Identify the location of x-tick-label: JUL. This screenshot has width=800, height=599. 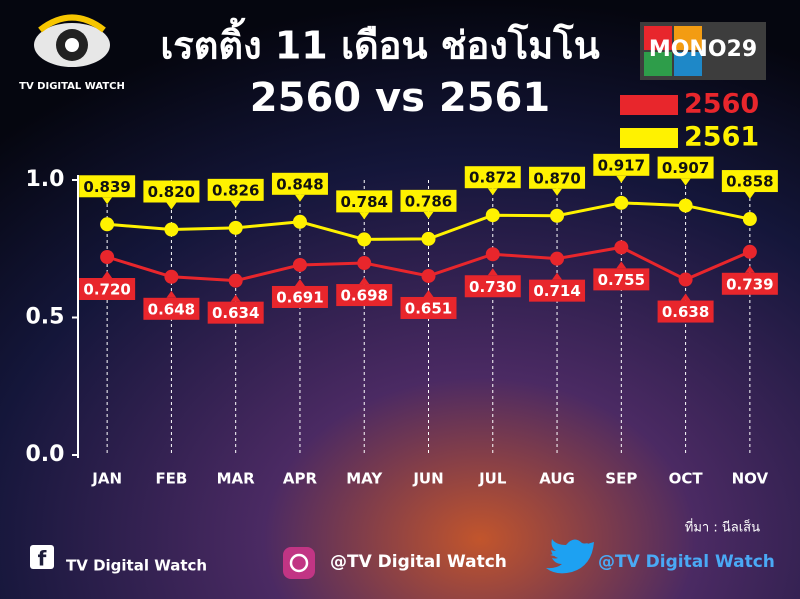
(492, 479).